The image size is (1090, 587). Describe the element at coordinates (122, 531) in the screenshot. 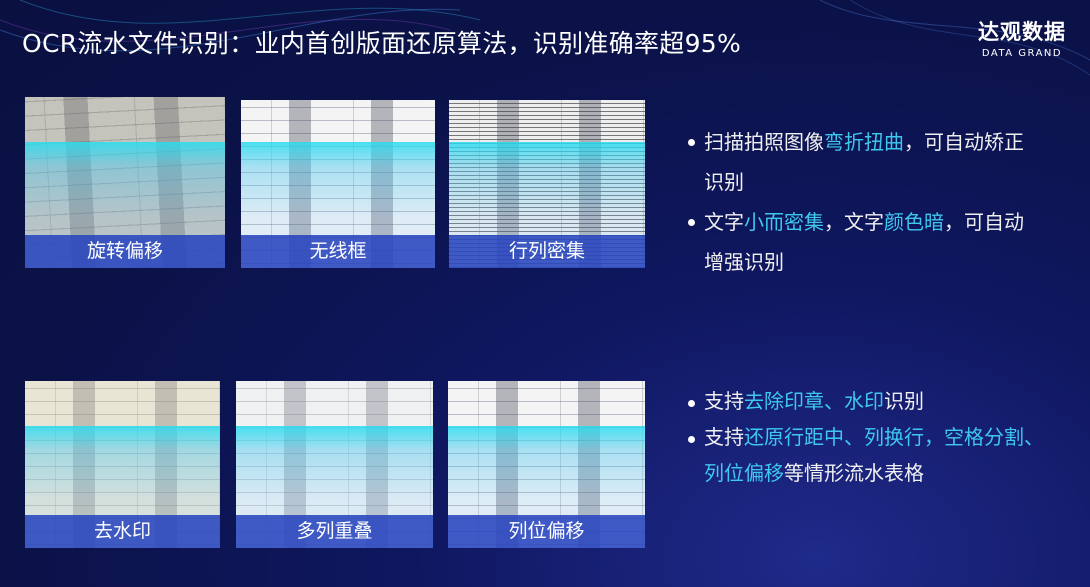

I see `card-label: 去水印` at that location.